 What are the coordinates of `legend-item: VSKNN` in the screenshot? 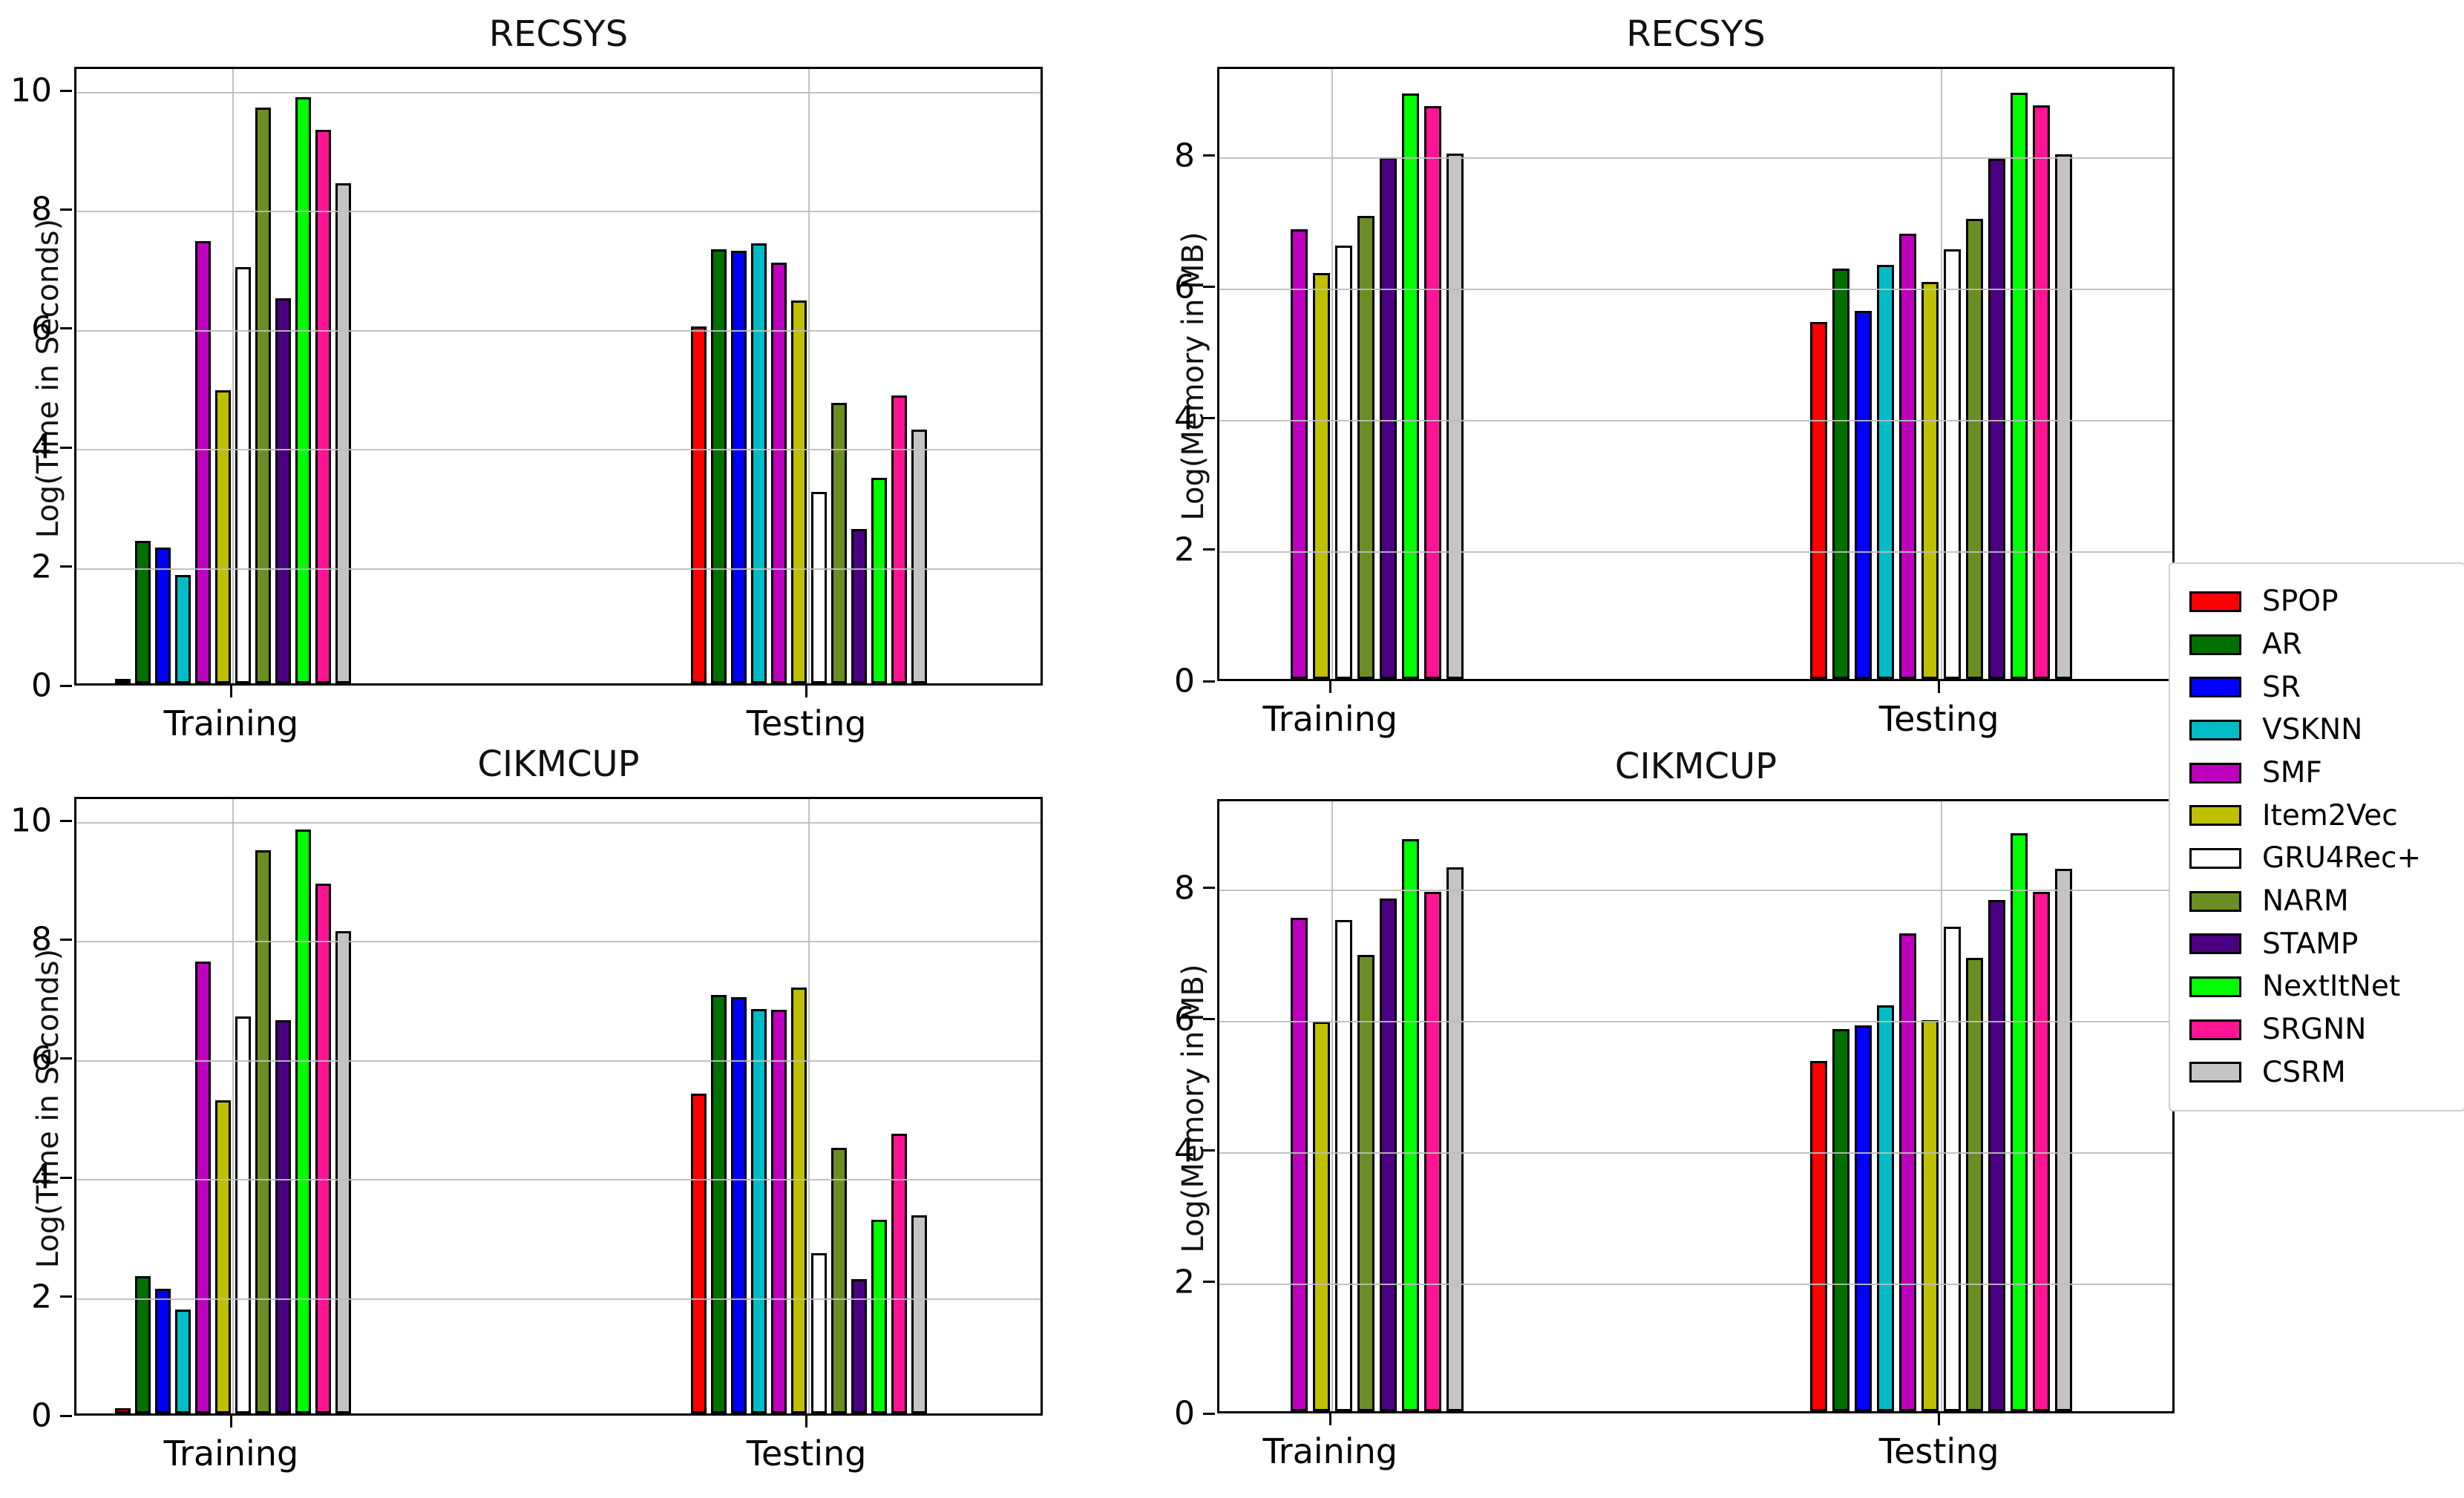 It's located at (2317, 730).